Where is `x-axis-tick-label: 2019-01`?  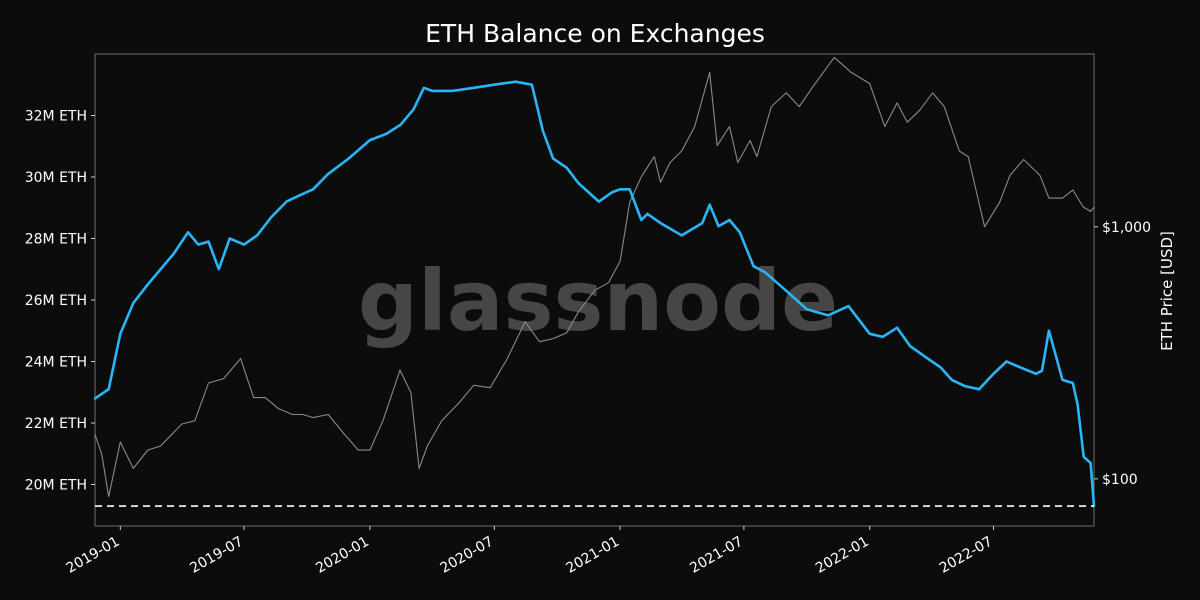 x-axis-tick-label: 2019-01 is located at coordinates (93, 555).